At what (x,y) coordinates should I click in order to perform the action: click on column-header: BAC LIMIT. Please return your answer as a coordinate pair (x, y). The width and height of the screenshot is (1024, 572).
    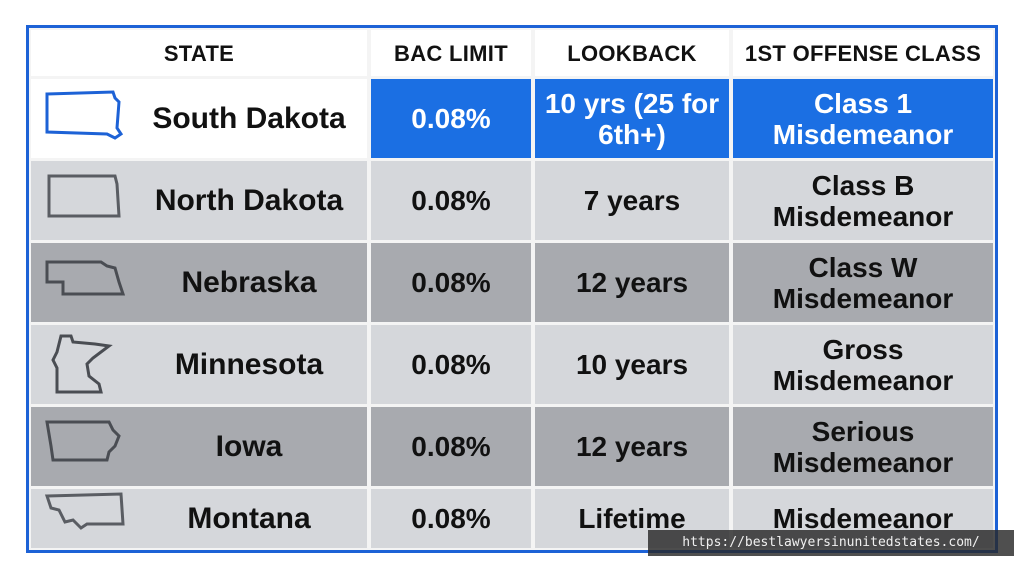
    Looking at the image, I should click on (451, 53).